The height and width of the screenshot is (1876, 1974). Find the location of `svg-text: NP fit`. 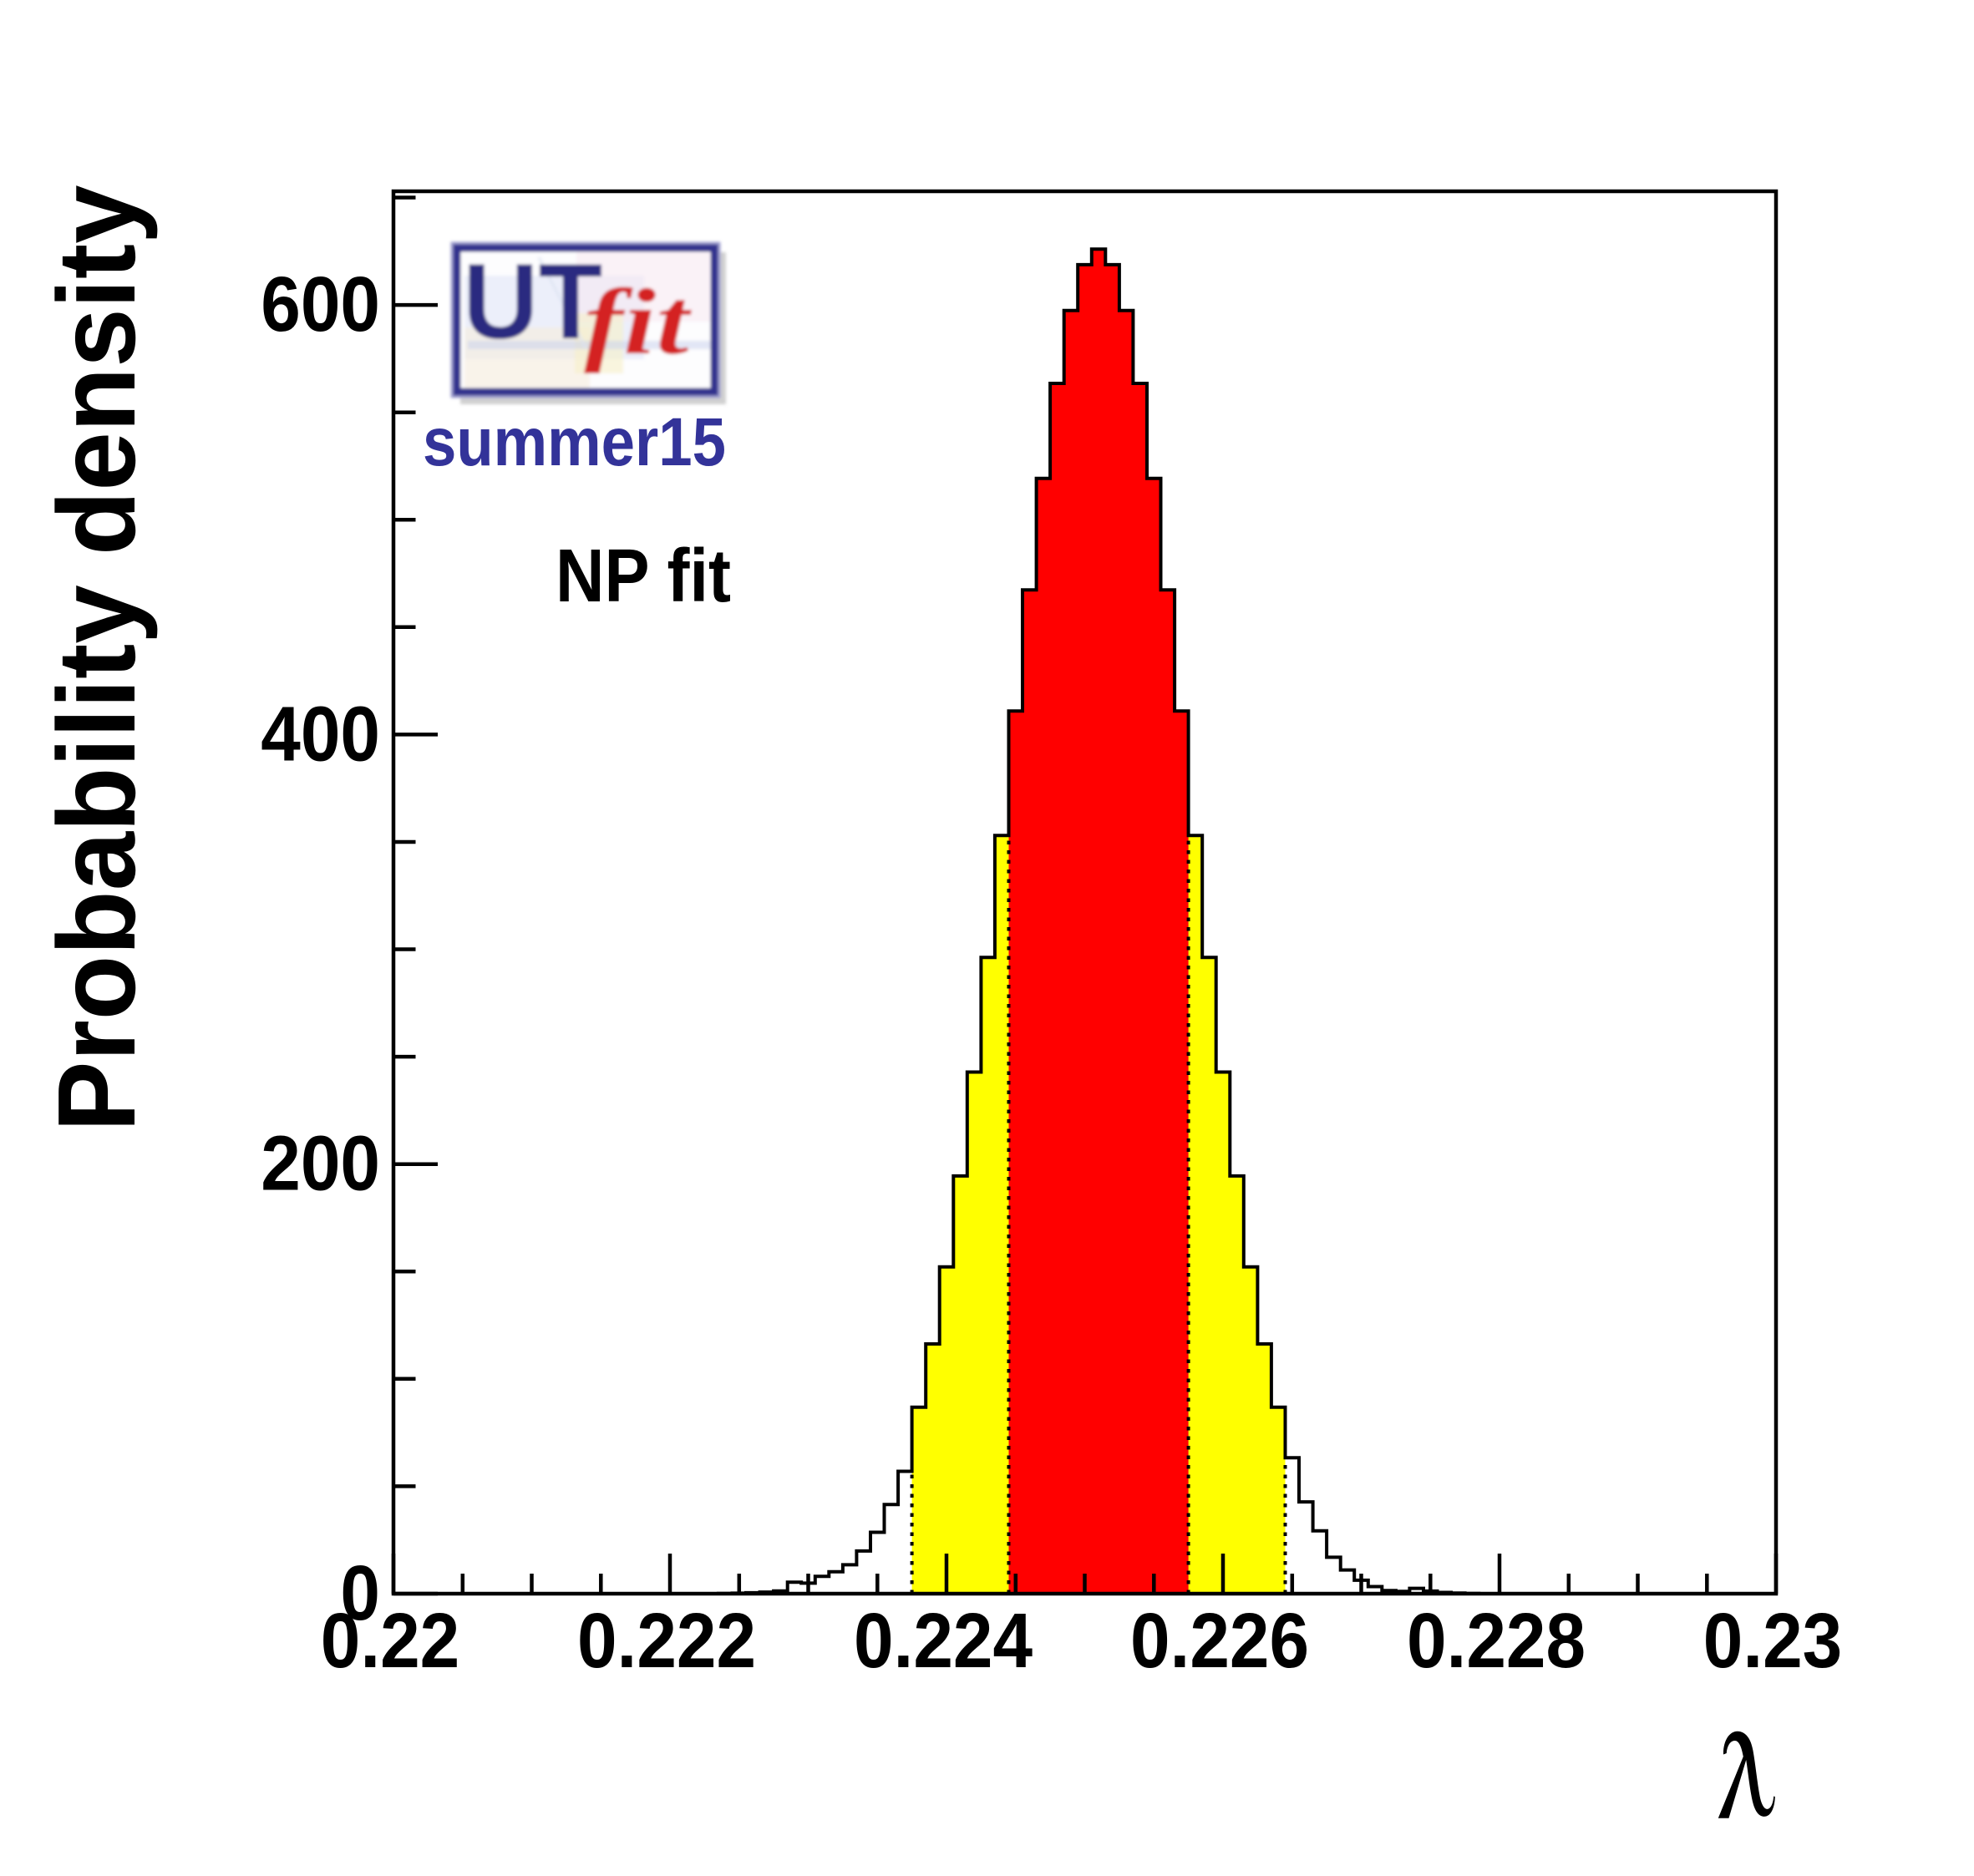

svg-text: NP fit is located at coordinates (643, 576).